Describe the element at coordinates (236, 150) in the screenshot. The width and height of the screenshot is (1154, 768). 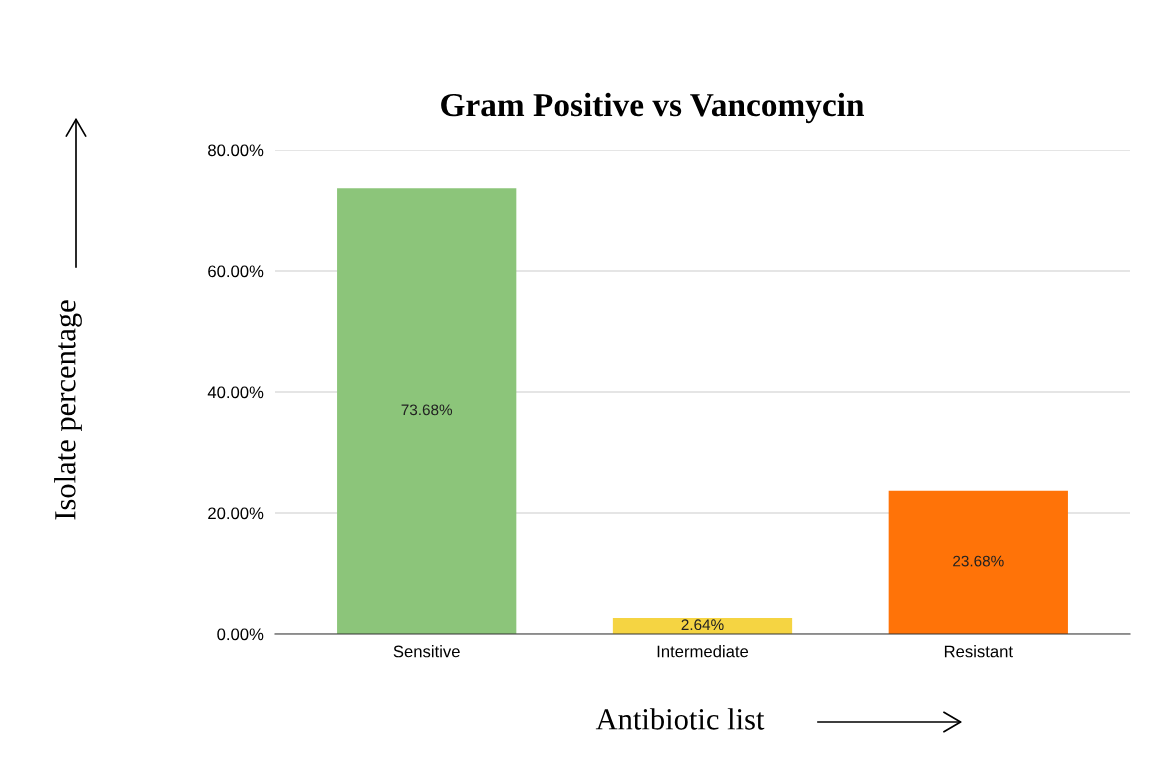
I see `y-tick-label: 80.00%` at that location.